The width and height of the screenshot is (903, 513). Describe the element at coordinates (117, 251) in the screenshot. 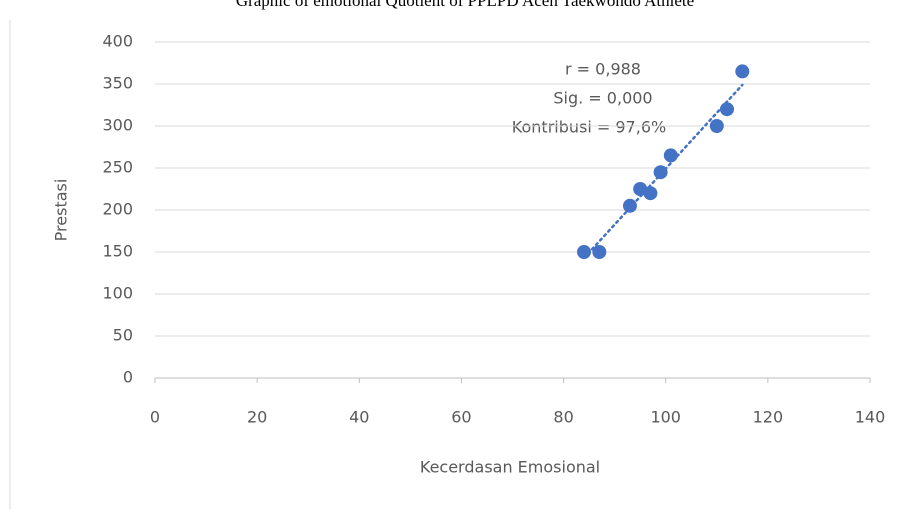

I see `y-tick-label: 150` at that location.